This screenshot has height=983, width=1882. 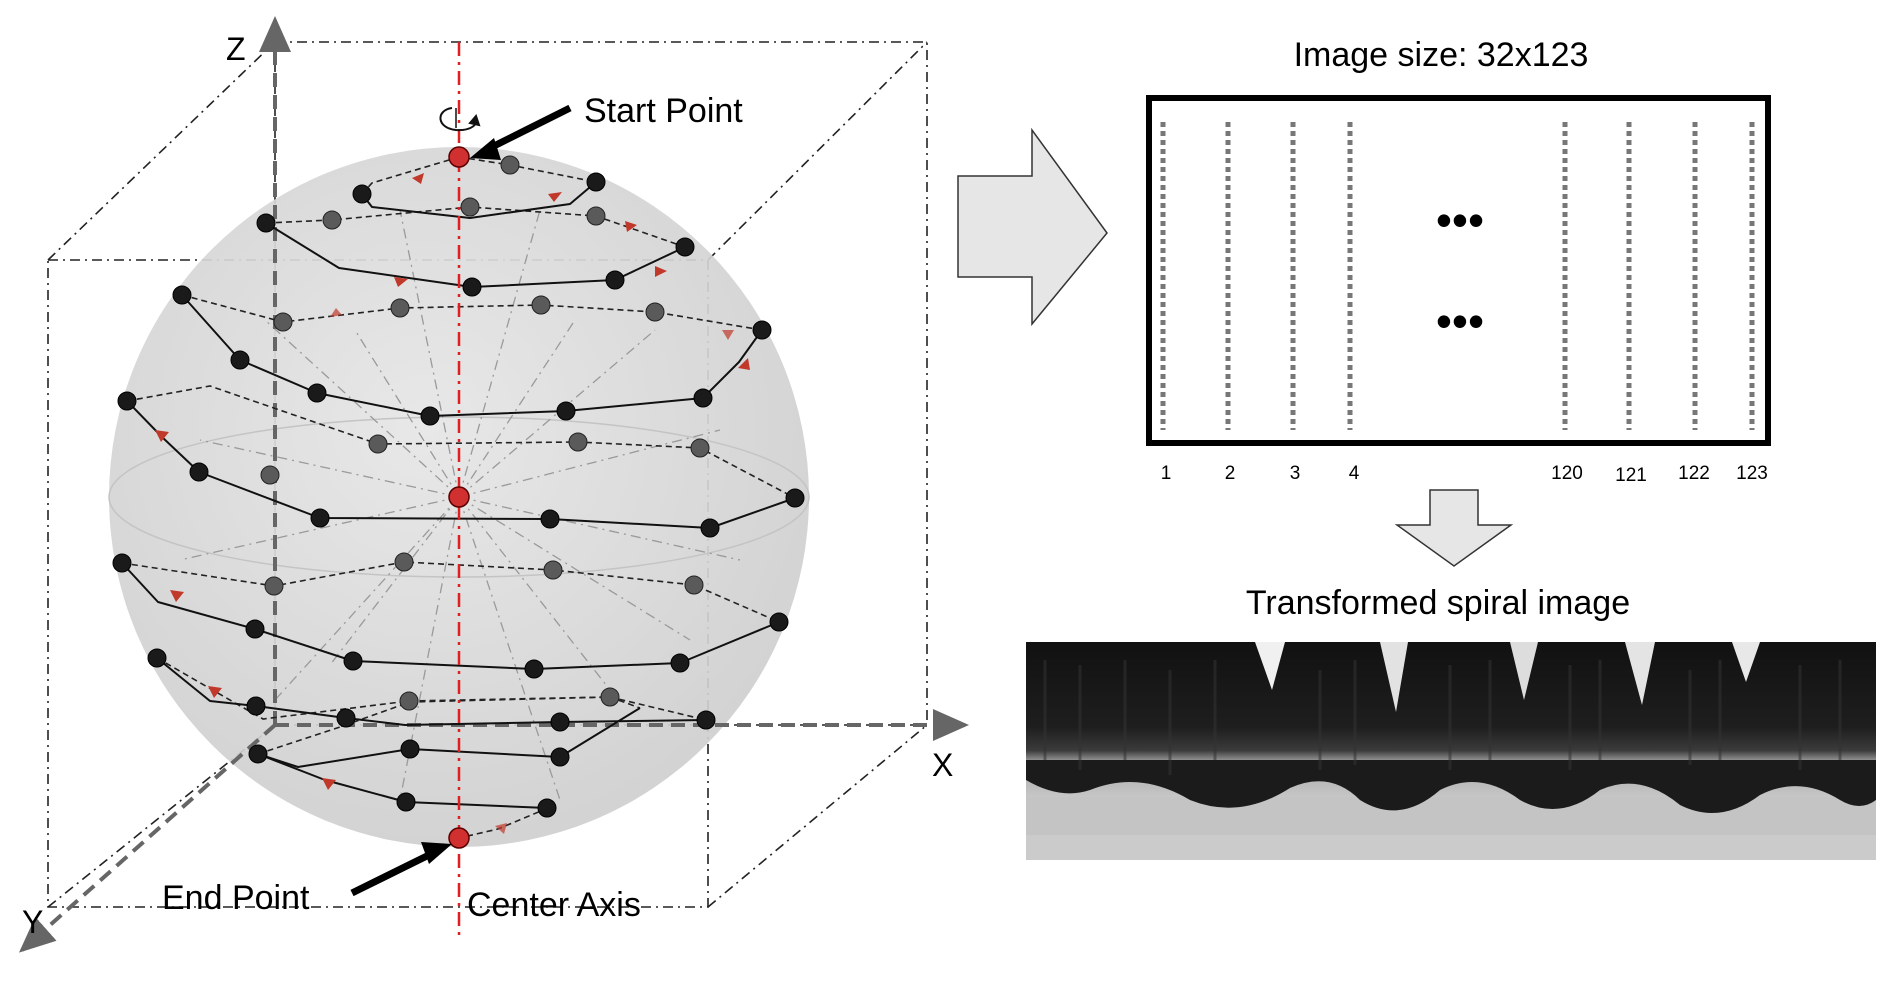 What do you see at coordinates (663, 111) in the screenshot?
I see `start-point-label: Start Point` at bounding box center [663, 111].